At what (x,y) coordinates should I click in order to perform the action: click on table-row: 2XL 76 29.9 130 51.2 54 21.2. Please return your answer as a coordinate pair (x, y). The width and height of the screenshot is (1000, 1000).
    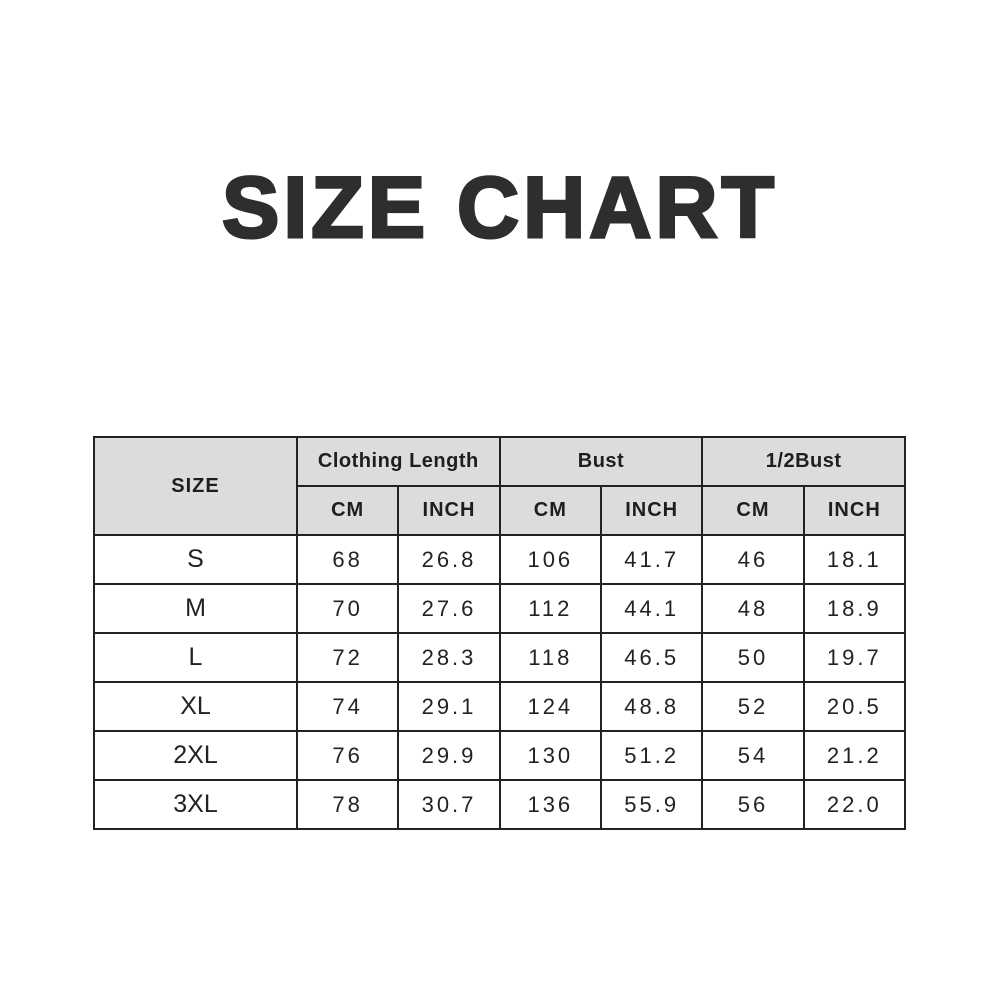
    Looking at the image, I should click on (500, 755).